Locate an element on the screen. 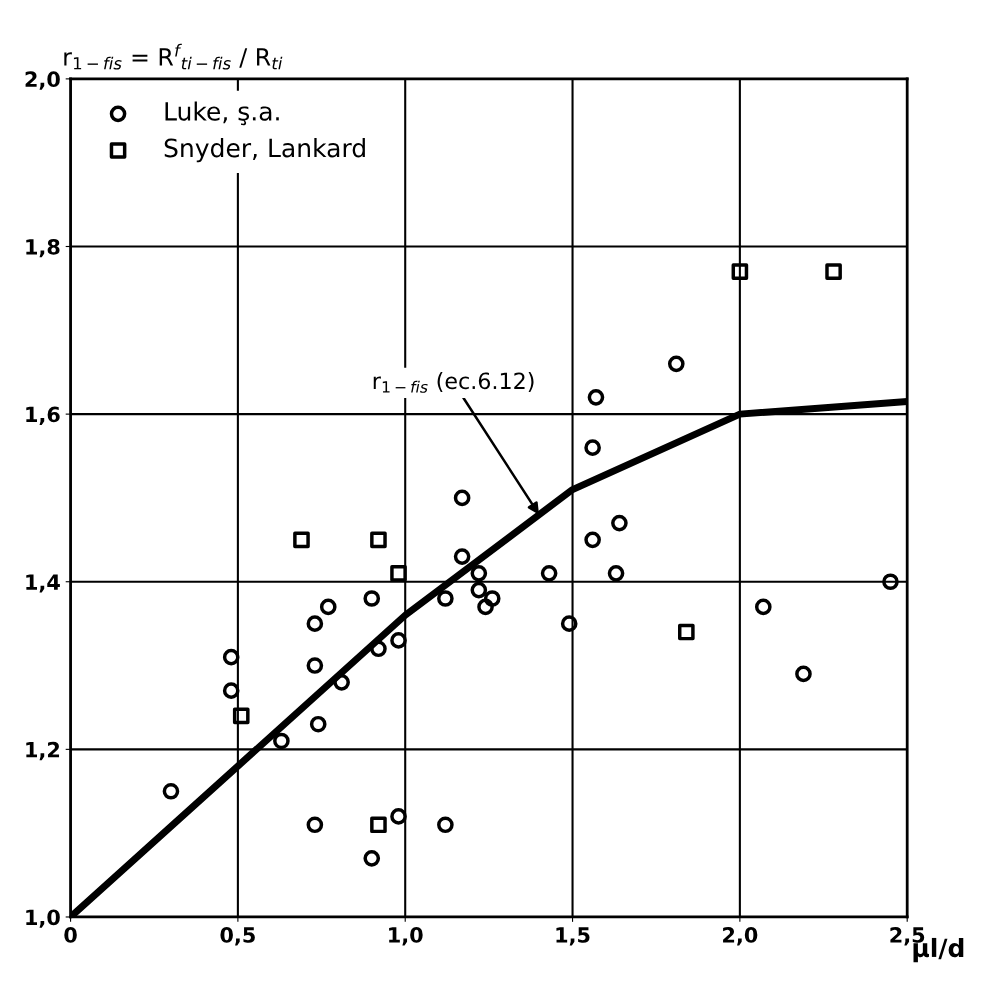  y-axis-title: r$_{1−fis}$ = R$^{f}$$_{ti−fis}$ / R$_{ti}$ is located at coordinates (173, 56).